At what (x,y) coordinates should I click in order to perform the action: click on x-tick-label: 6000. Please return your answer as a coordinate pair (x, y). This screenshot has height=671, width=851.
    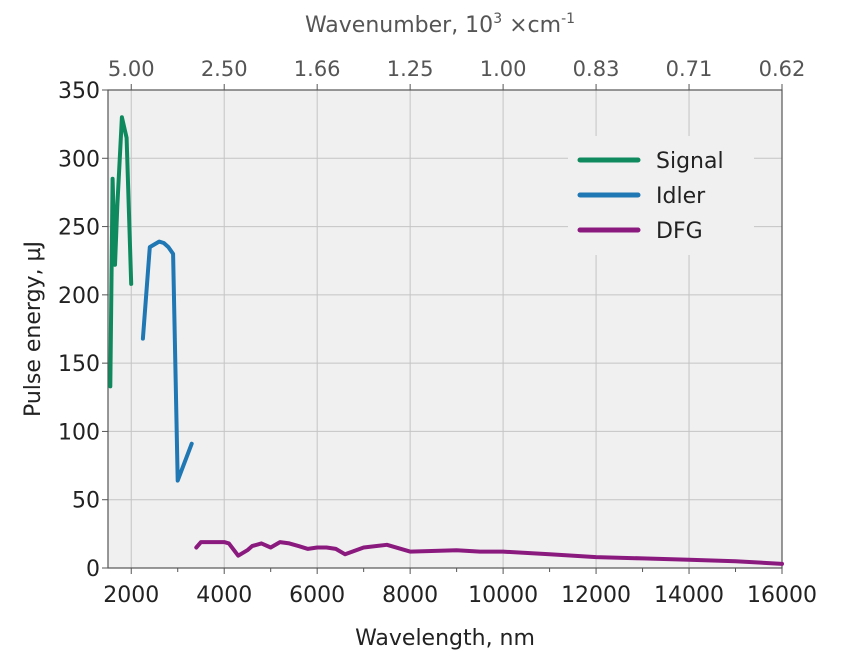
    Looking at the image, I should click on (317, 595).